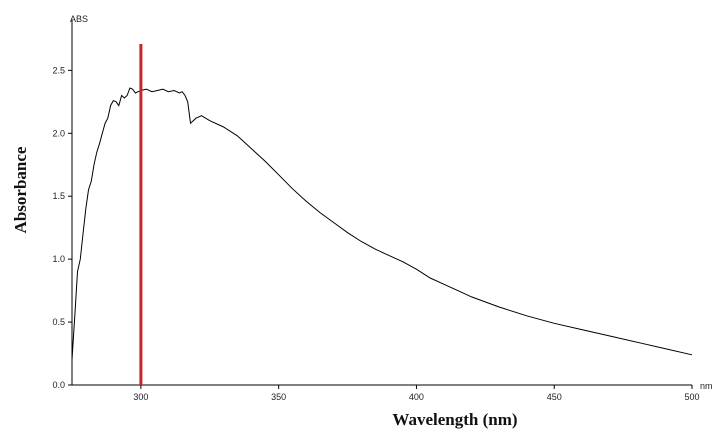  Describe the element at coordinates (58, 196) in the screenshot. I see `y-tick-label: 1.5` at that location.